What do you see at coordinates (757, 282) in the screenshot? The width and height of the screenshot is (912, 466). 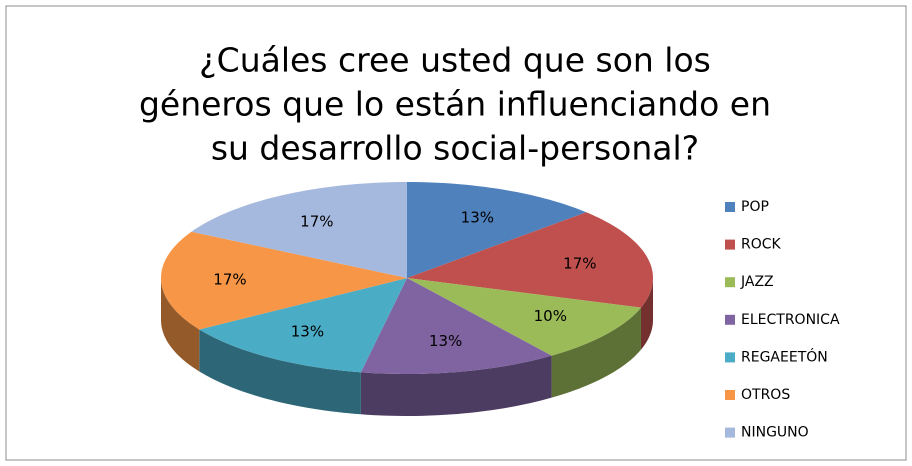 I see `legend-label: JAZZ` at bounding box center [757, 282].